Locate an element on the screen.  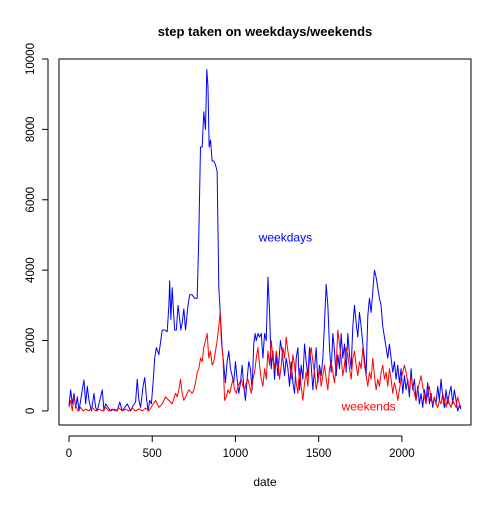
y-tick-label: 10000 is located at coordinates (31, 59).